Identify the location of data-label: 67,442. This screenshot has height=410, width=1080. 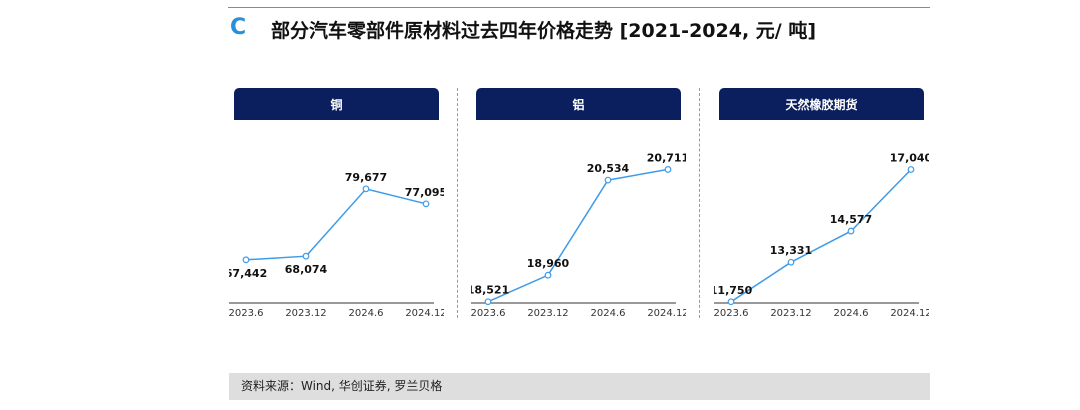
(248, 273).